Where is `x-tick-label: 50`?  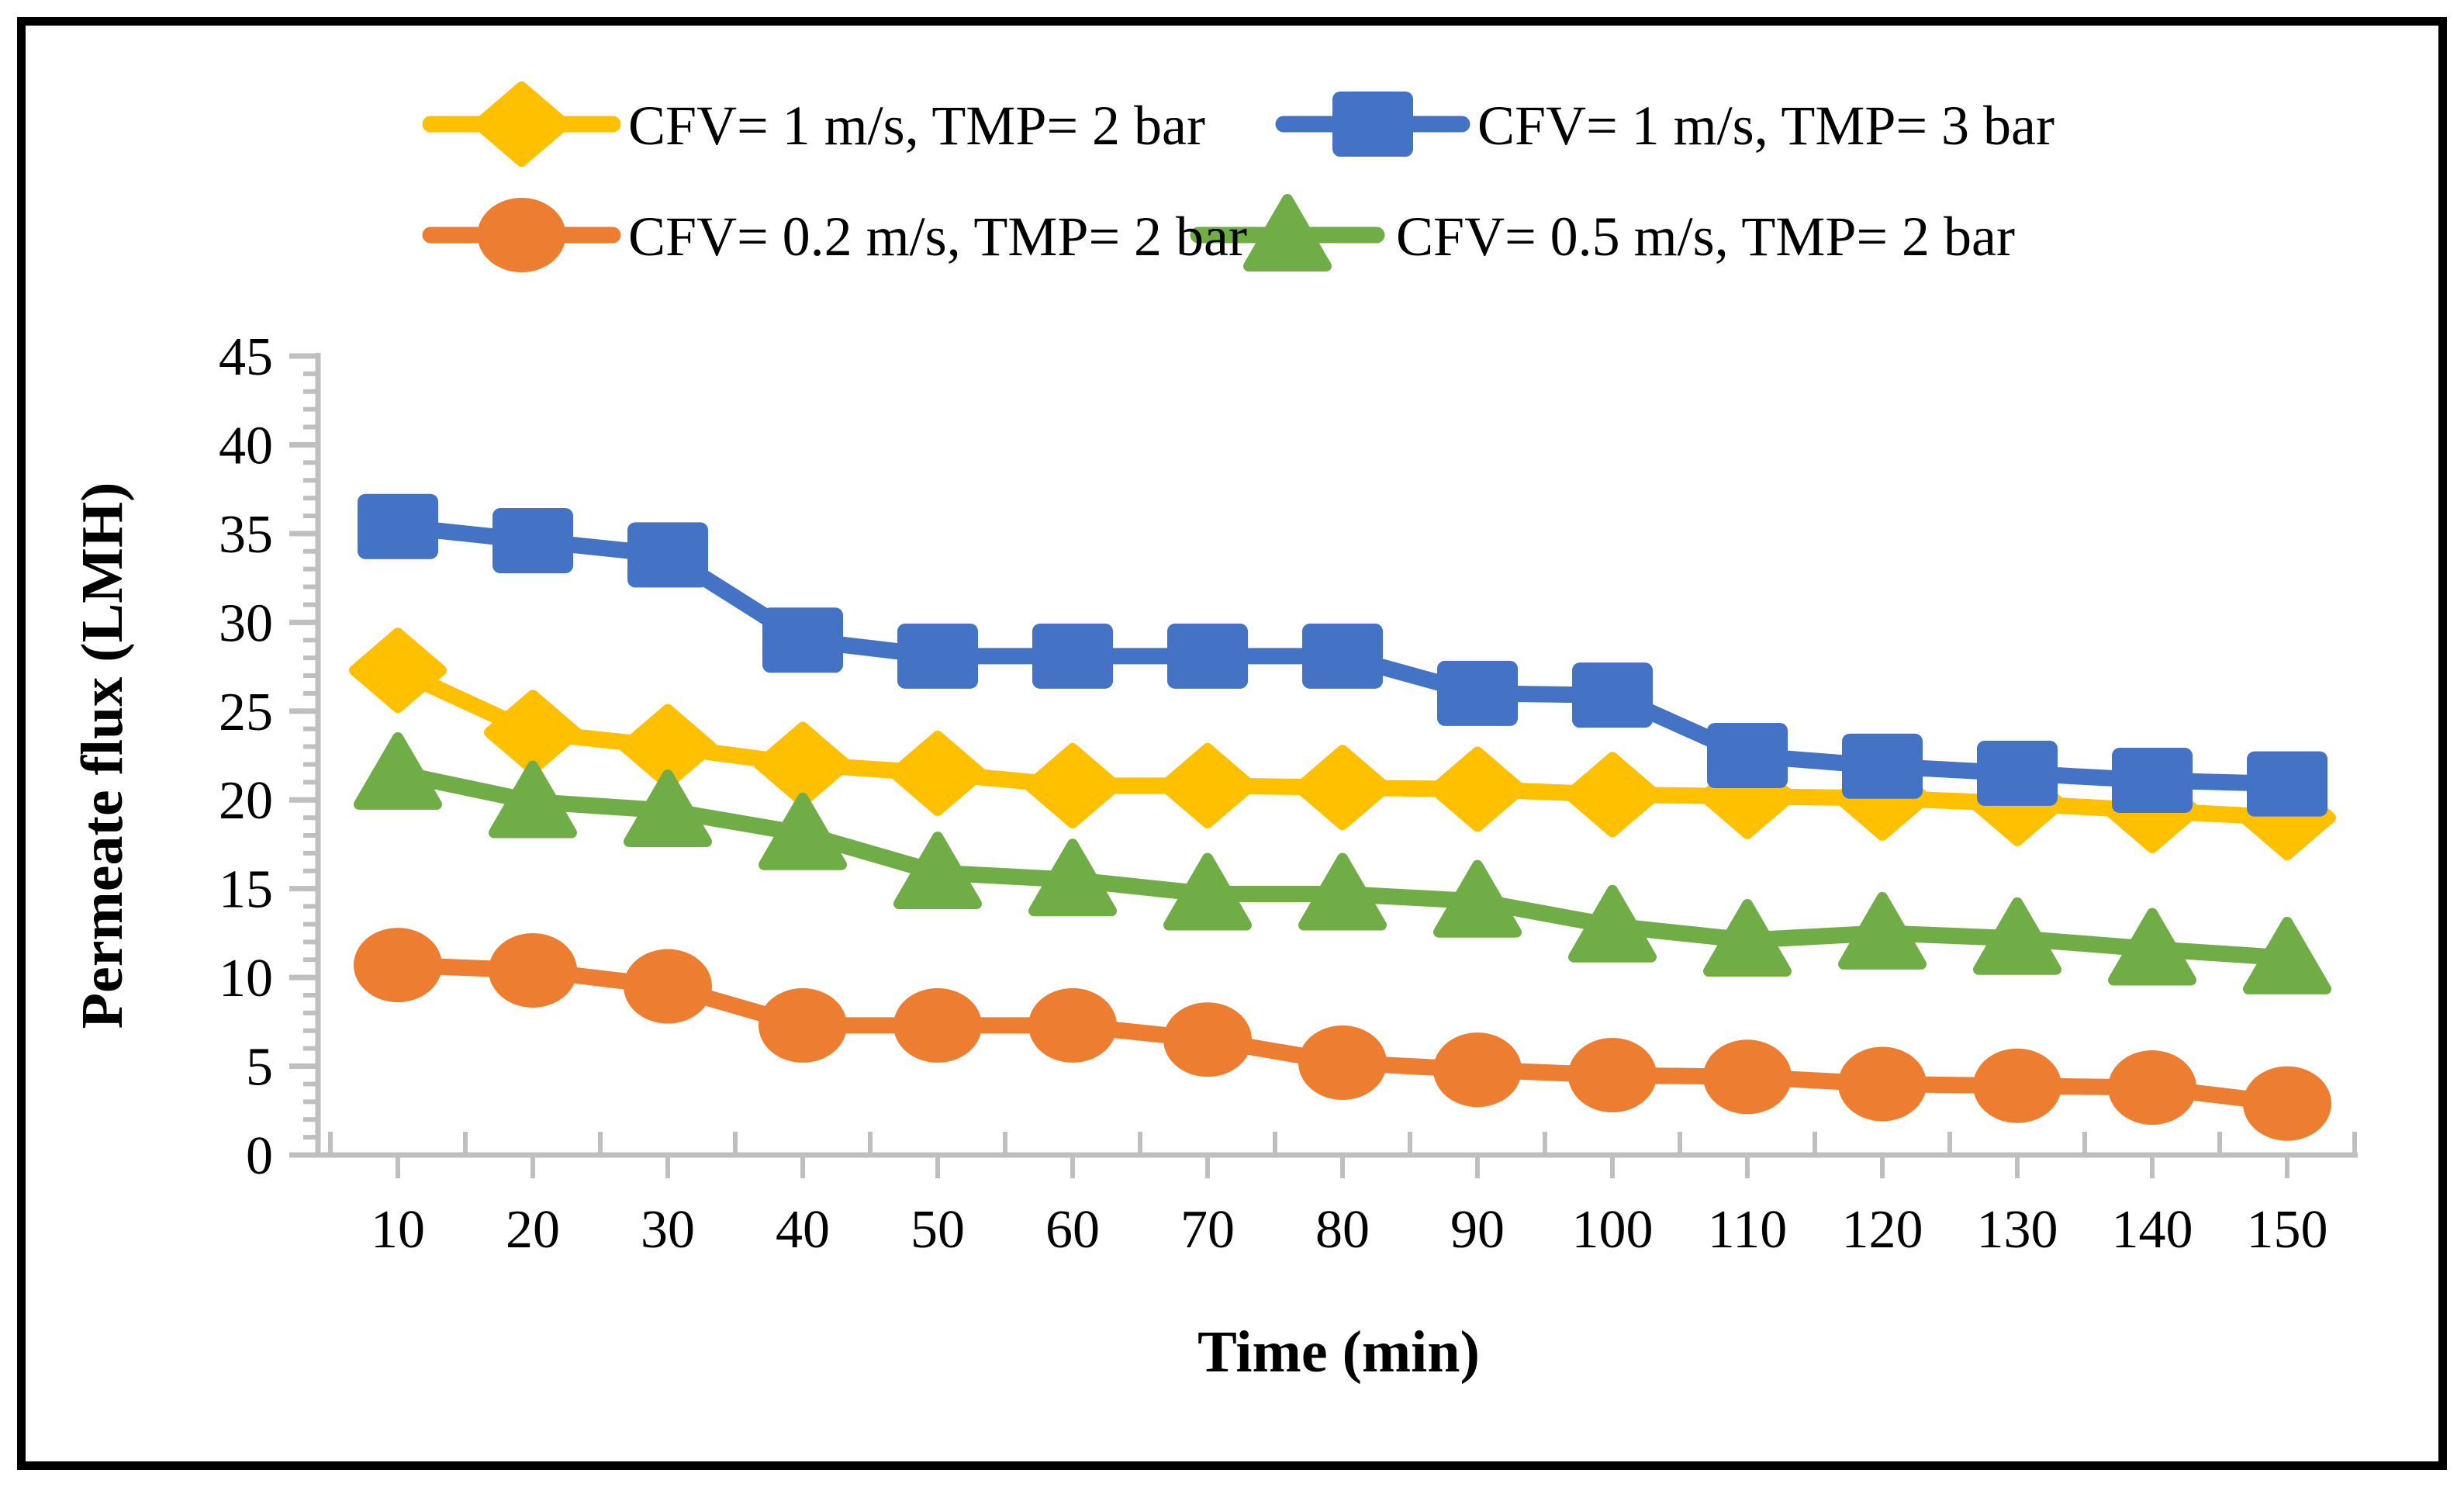 x-tick-label: 50 is located at coordinates (938, 1230).